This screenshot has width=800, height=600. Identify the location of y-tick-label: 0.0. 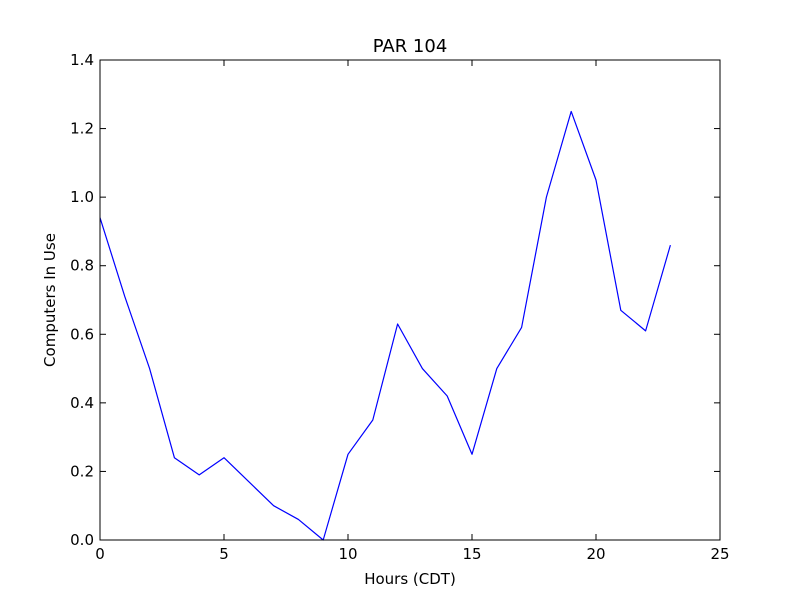
(82, 540).